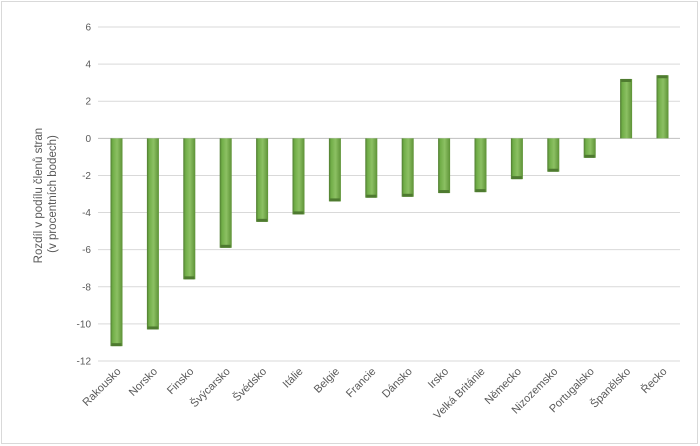  What do you see at coordinates (143, 382) in the screenshot?
I see `x-category-label: Norsko` at bounding box center [143, 382].